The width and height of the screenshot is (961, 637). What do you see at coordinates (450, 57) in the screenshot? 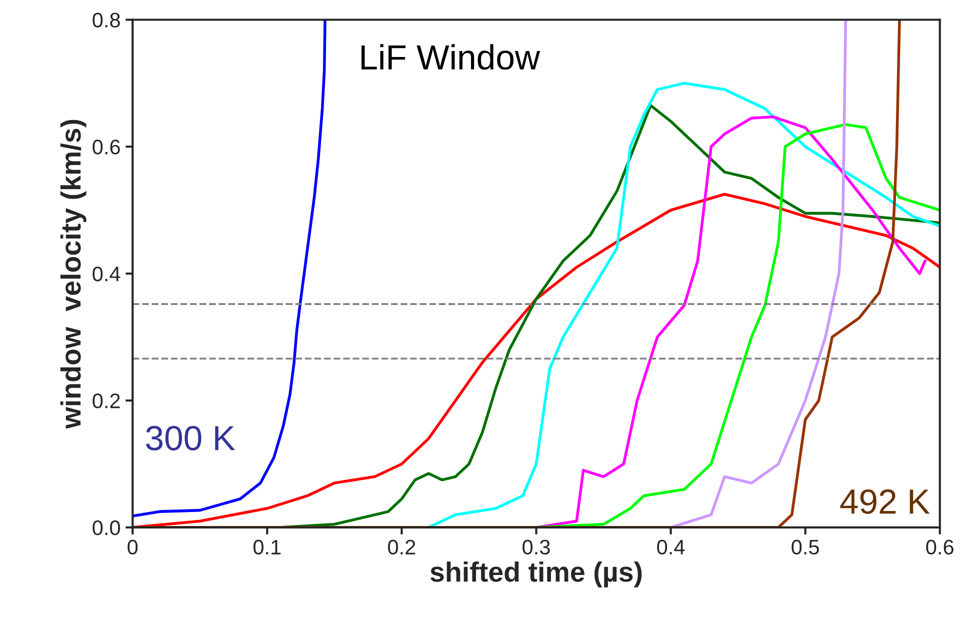
I see `annotation: LiF Window` at bounding box center [450, 57].